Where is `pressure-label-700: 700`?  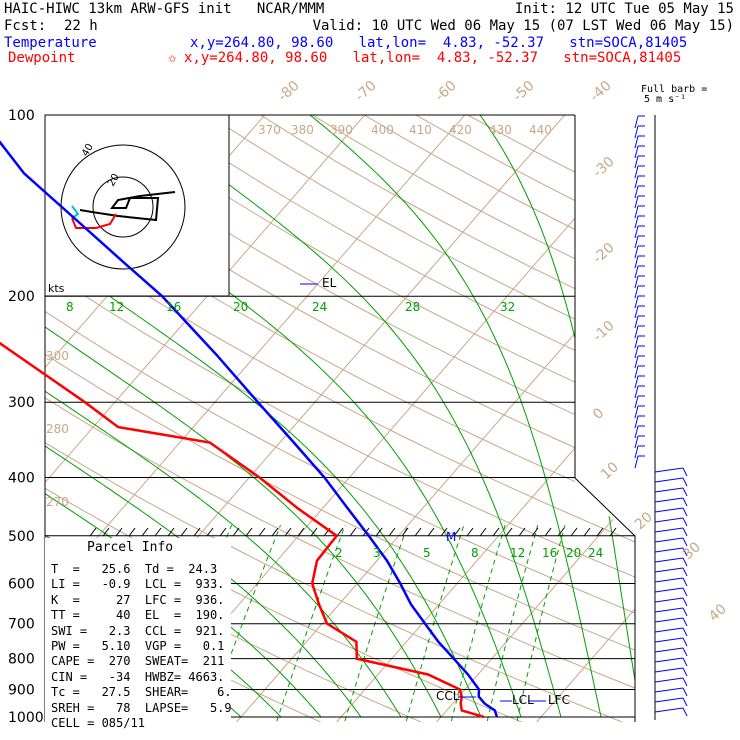 pressure-label-700: 700 is located at coordinates (21, 625).